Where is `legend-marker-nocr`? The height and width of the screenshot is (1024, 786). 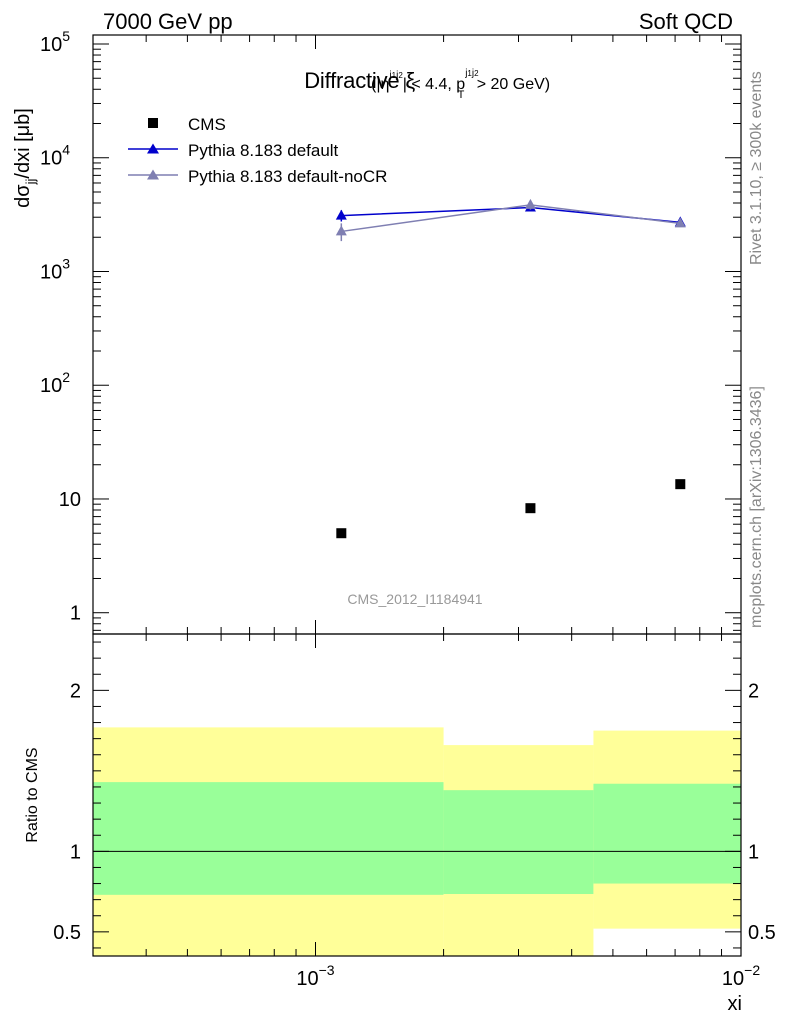 legend-marker-nocr is located at coordinates (153, 174).